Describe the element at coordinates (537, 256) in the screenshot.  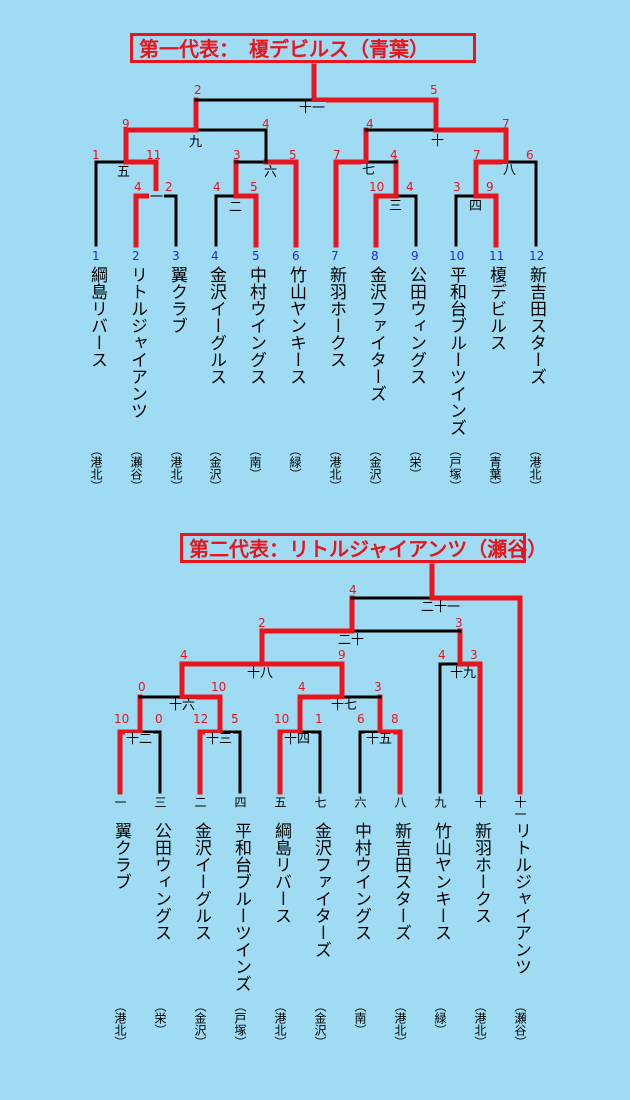
I see `team-seed: 12` at that location.